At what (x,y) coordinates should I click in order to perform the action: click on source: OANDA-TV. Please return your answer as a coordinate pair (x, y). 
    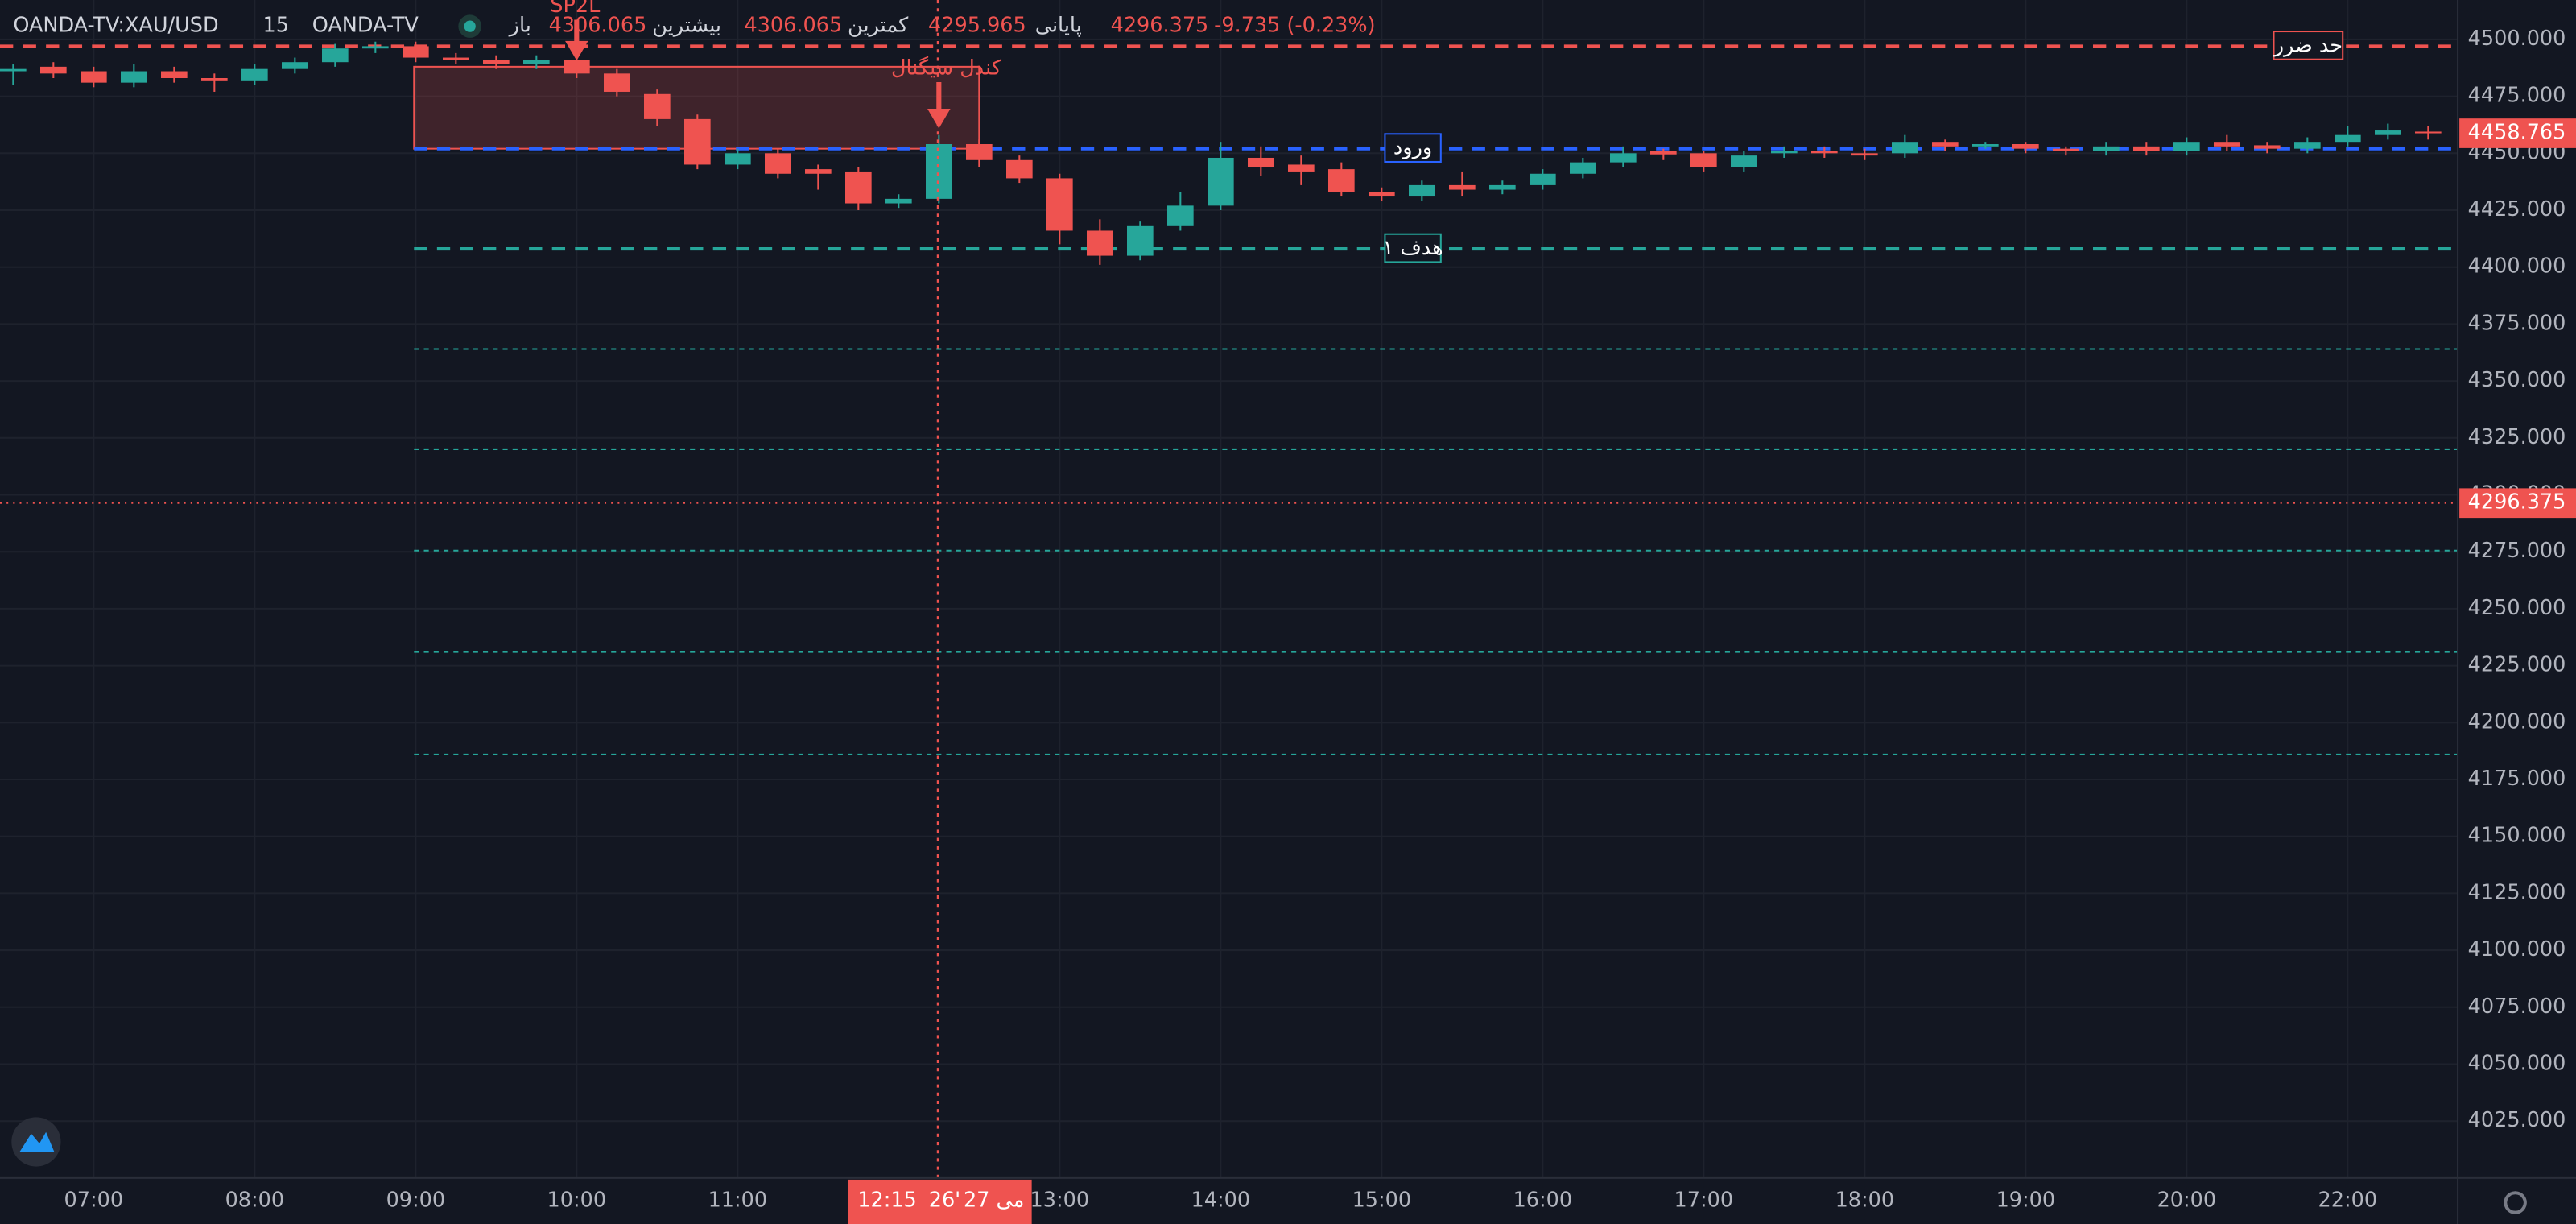
    Looking at the image, I should click on (365, 26).